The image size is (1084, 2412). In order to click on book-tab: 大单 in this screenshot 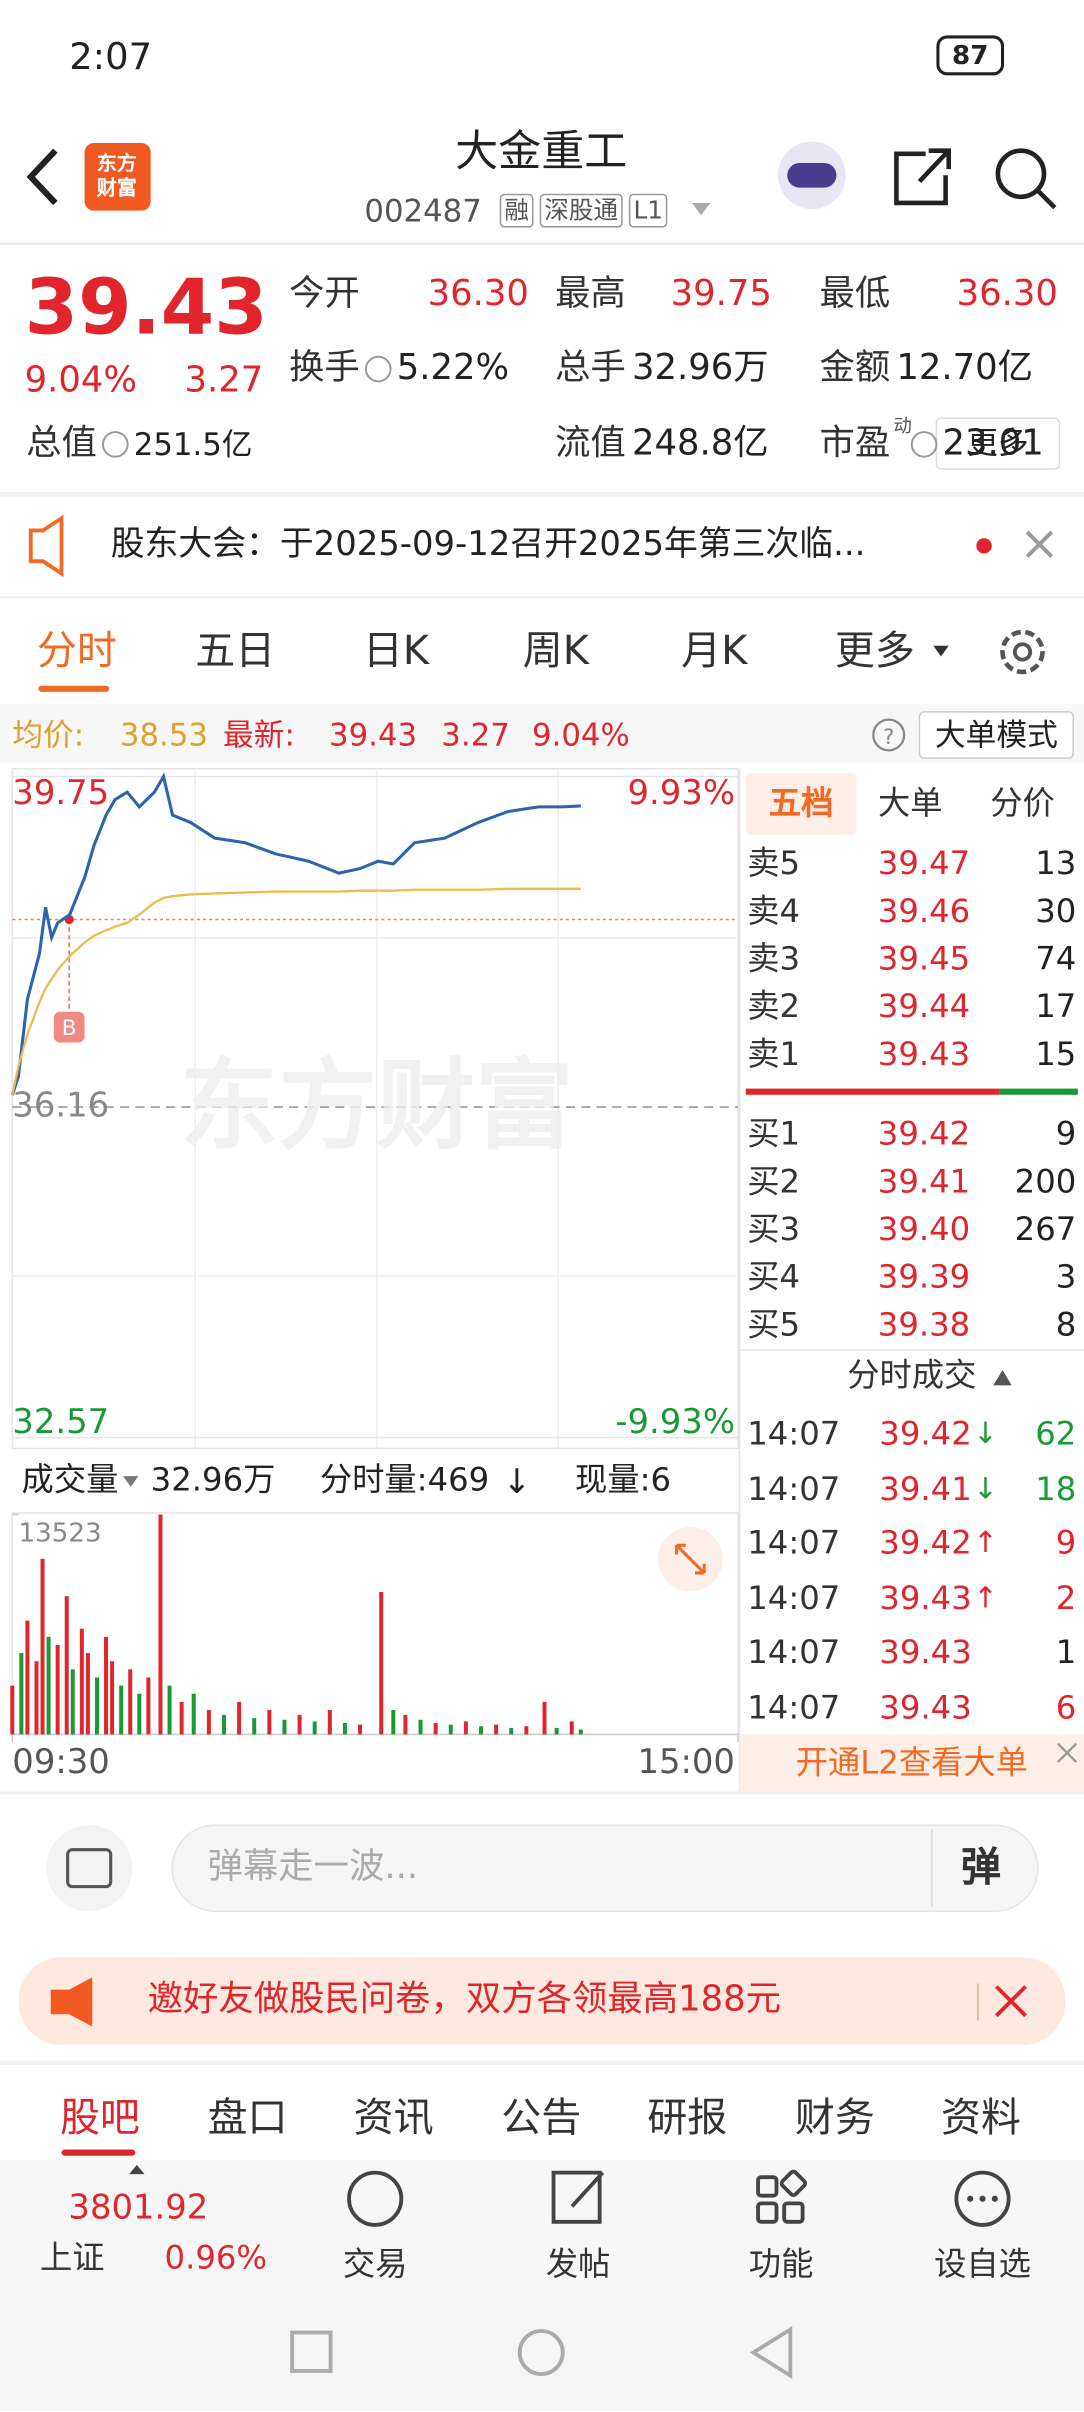, I will do `click(910, 803)`.